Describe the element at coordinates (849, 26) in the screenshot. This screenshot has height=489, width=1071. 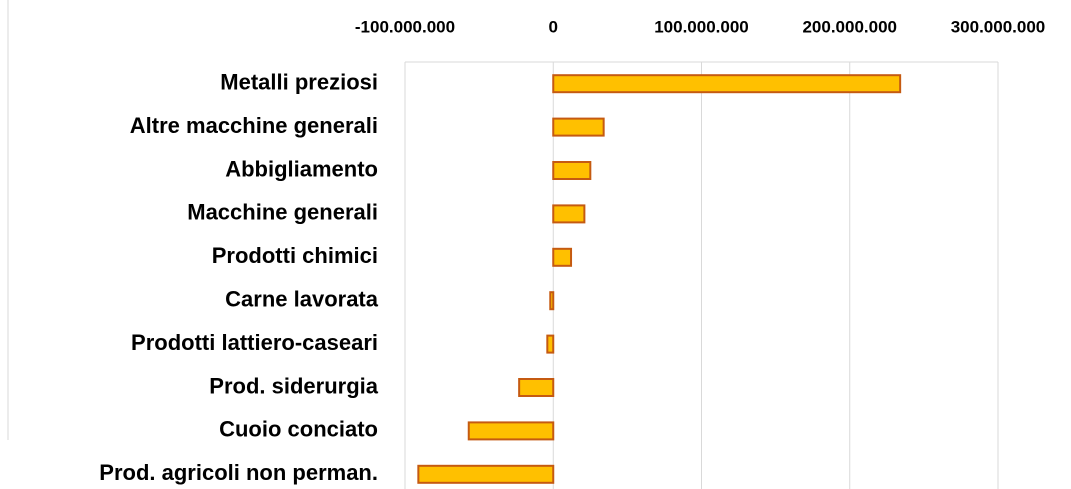
I see `x-tick-label: 200.000.000` at that location.